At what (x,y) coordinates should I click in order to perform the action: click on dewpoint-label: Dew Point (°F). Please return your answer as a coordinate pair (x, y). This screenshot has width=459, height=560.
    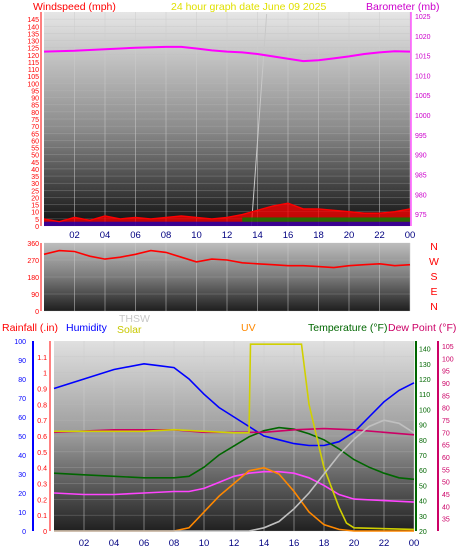
    Looking at the image, I should click on (422, 328).